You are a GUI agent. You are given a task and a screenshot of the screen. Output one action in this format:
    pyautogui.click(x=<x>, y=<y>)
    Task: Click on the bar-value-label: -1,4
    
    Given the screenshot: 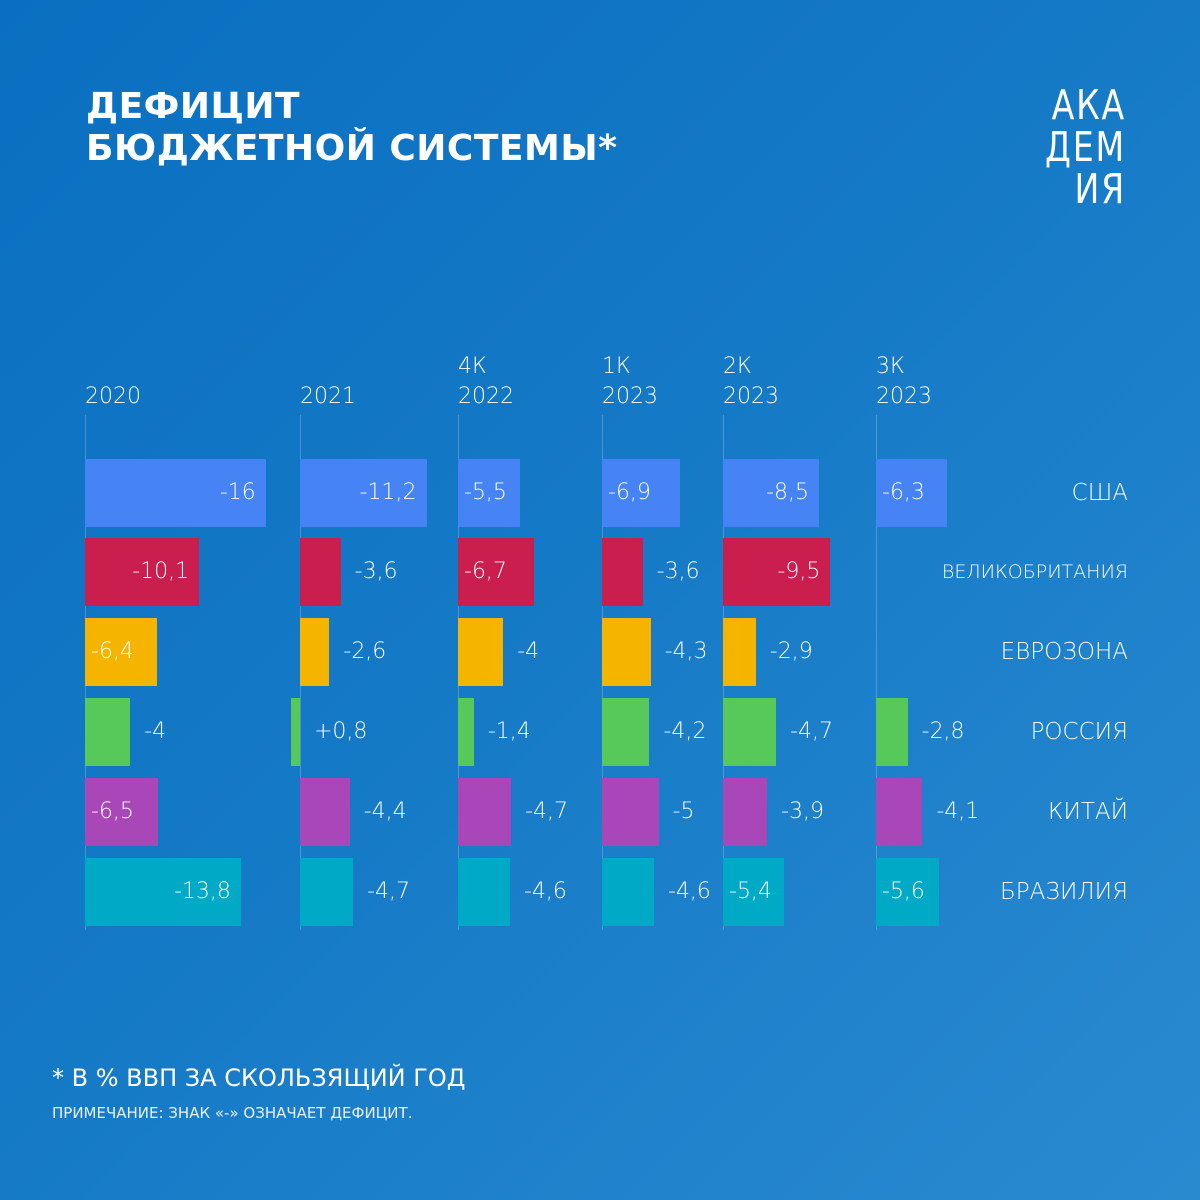 What is the action you would take?
    pyautogui.click(x=509, y=731)
    